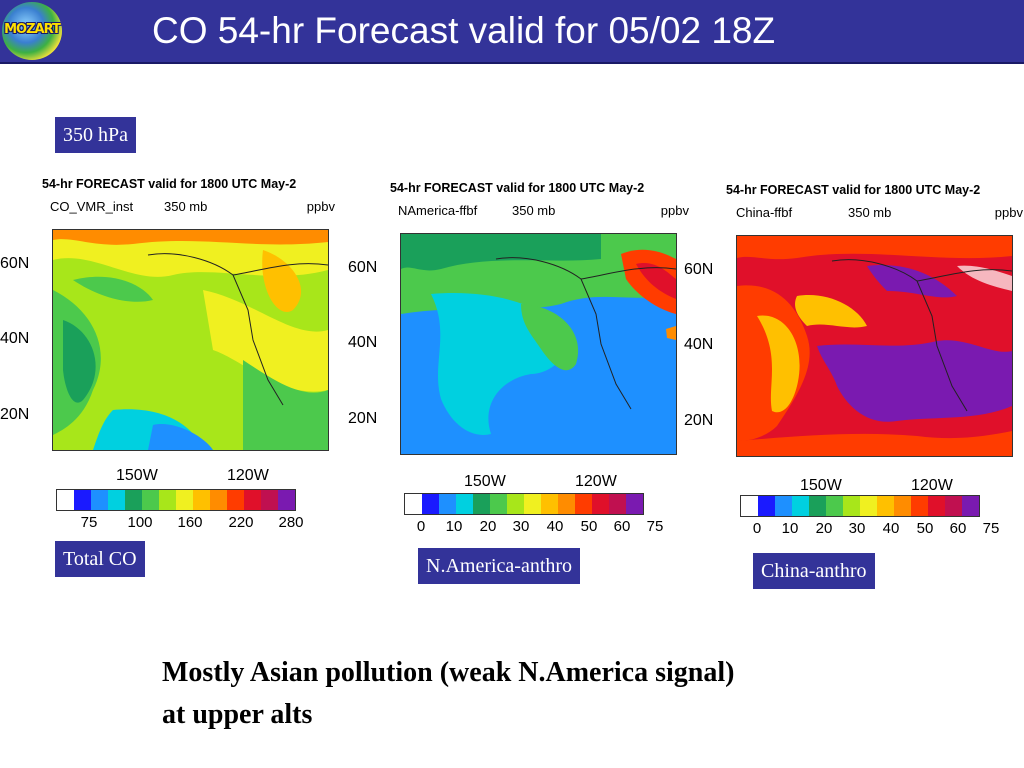 The height and width of the screenshot is (768, 1024). Describe the element at coordinates (925, 528) in the screenshot. I see `colorbar-label: 50` at that location.